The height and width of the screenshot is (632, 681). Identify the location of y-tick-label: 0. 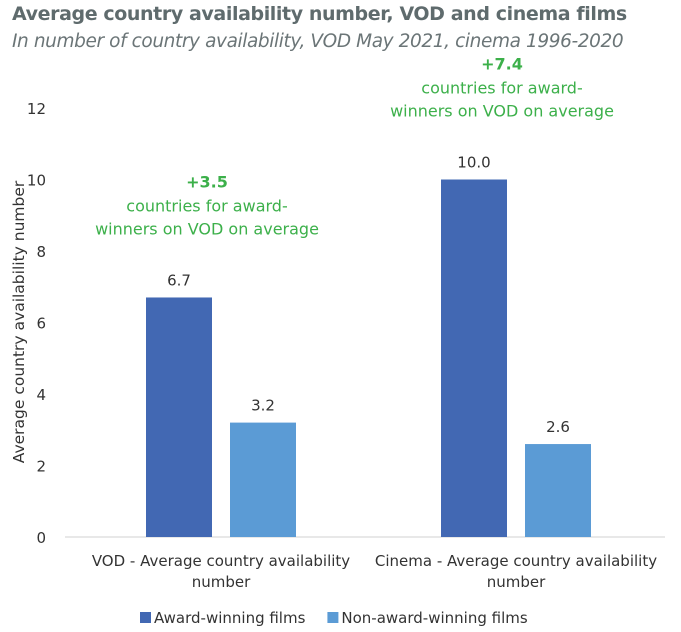
(41, 538).